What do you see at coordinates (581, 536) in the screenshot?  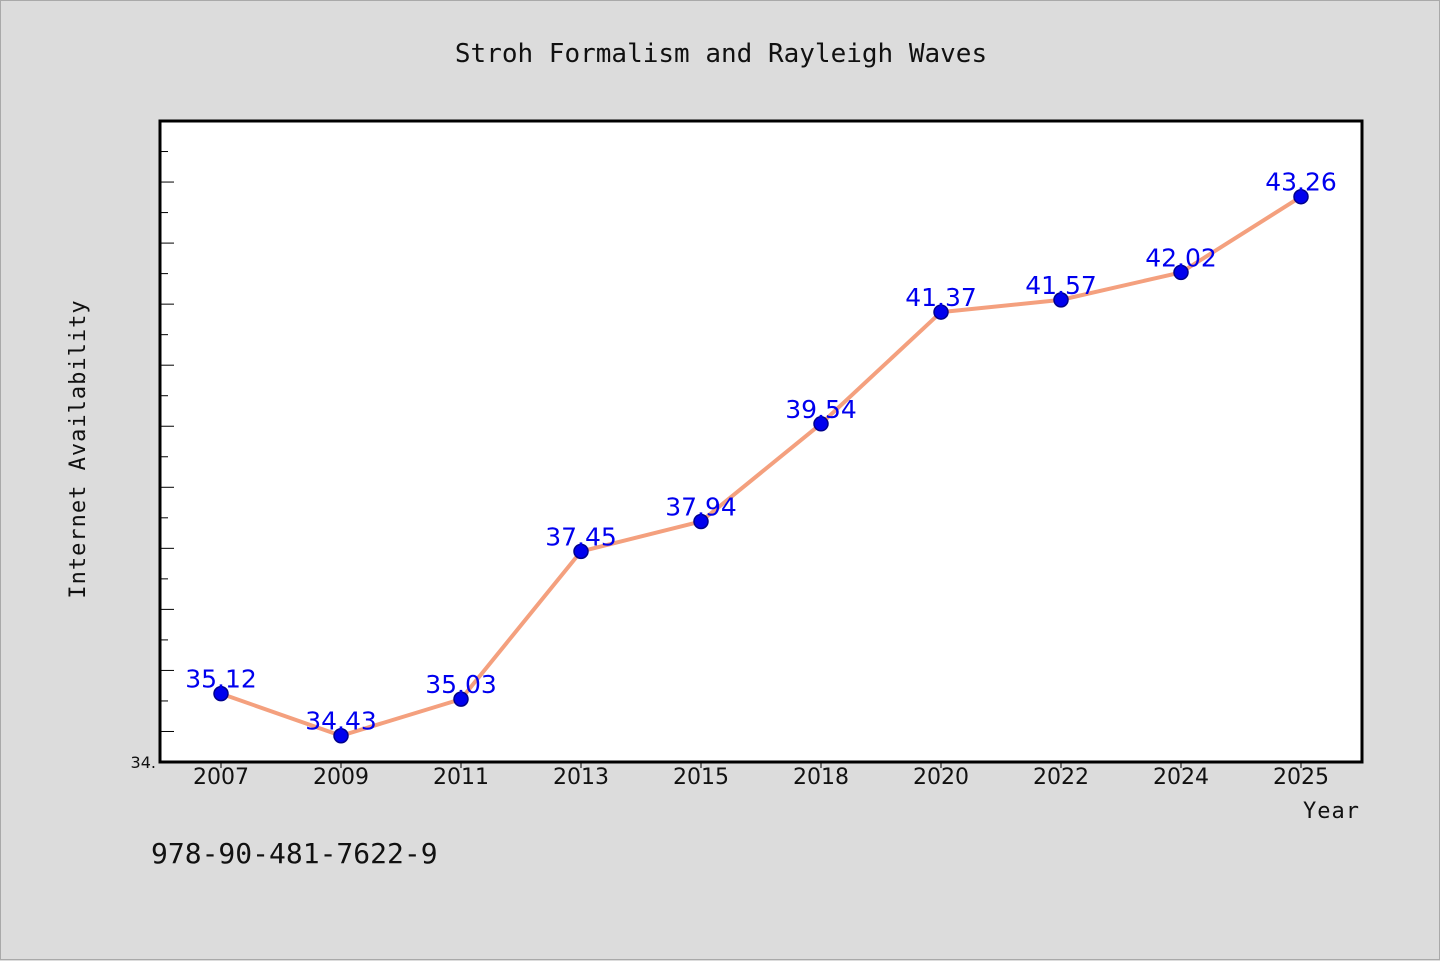 I see `data-label: 37.45` at bounding box center [581, 536].